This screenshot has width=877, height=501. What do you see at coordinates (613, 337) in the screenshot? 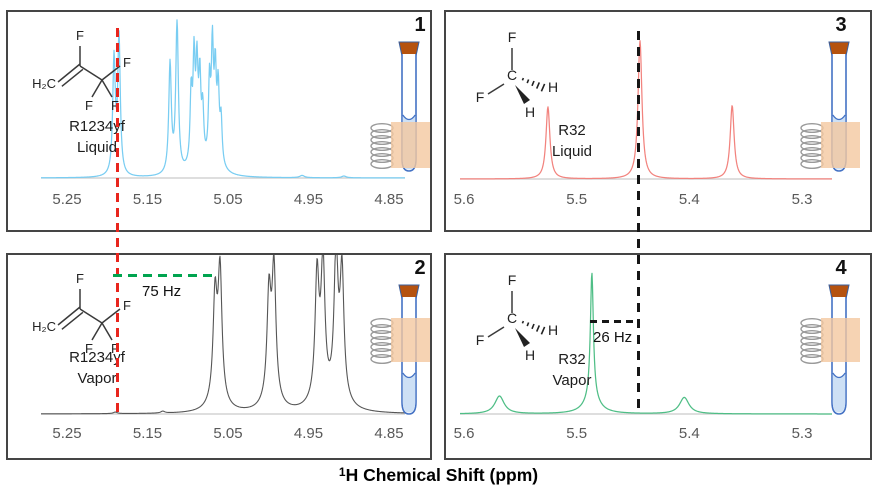
I see `coupling-label-26hz: 26 Hz` at bounding box center [613, 337].